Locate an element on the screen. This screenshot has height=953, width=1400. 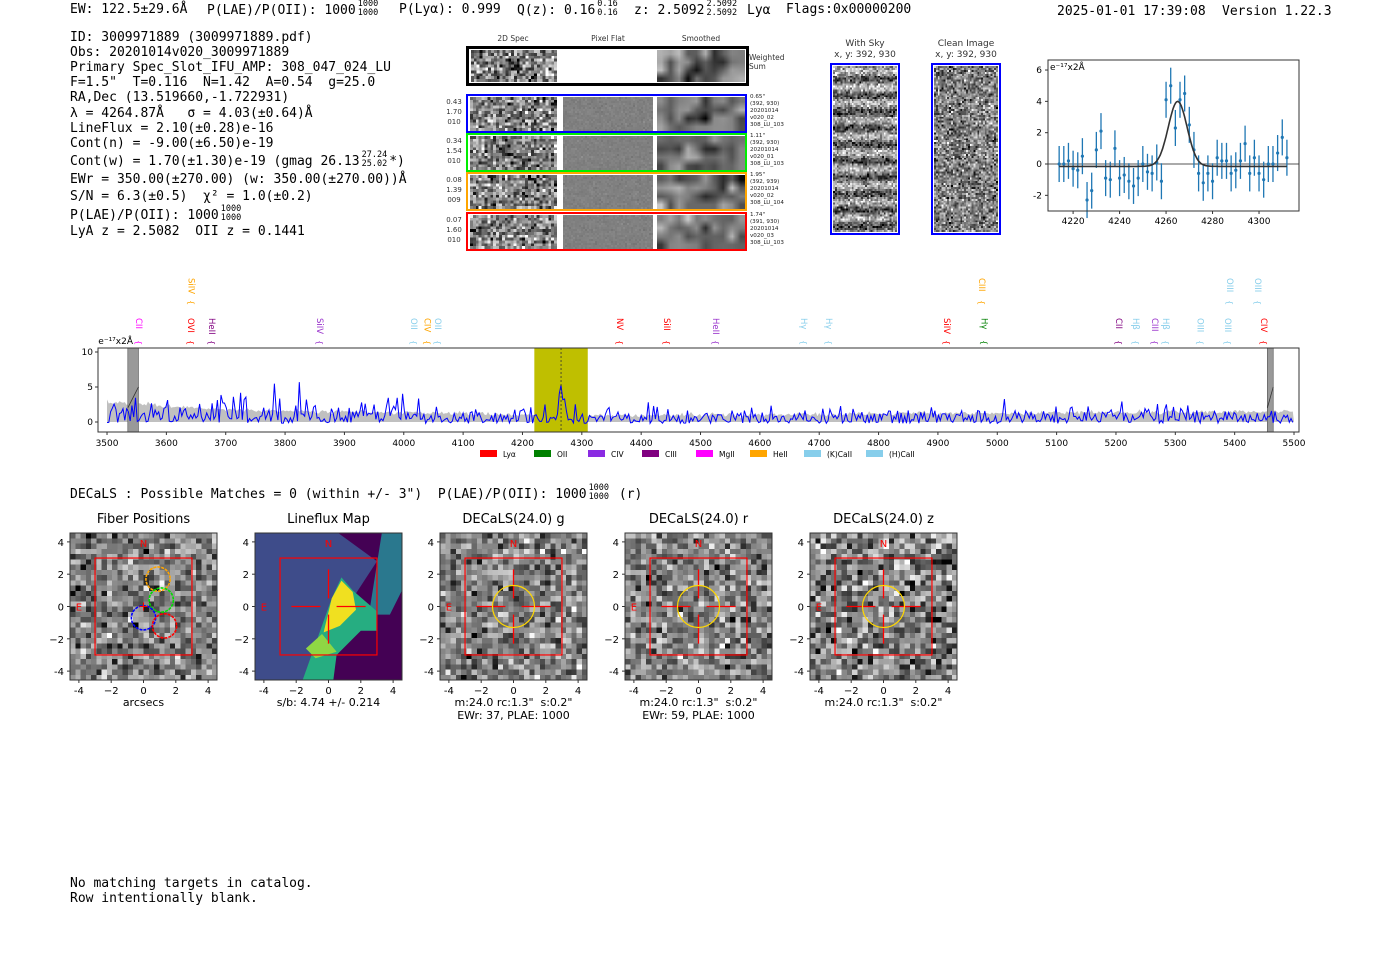
info-lineflux: LineFlux = 2.10(±0.28)e-16 is located at coordinates (172, 128).